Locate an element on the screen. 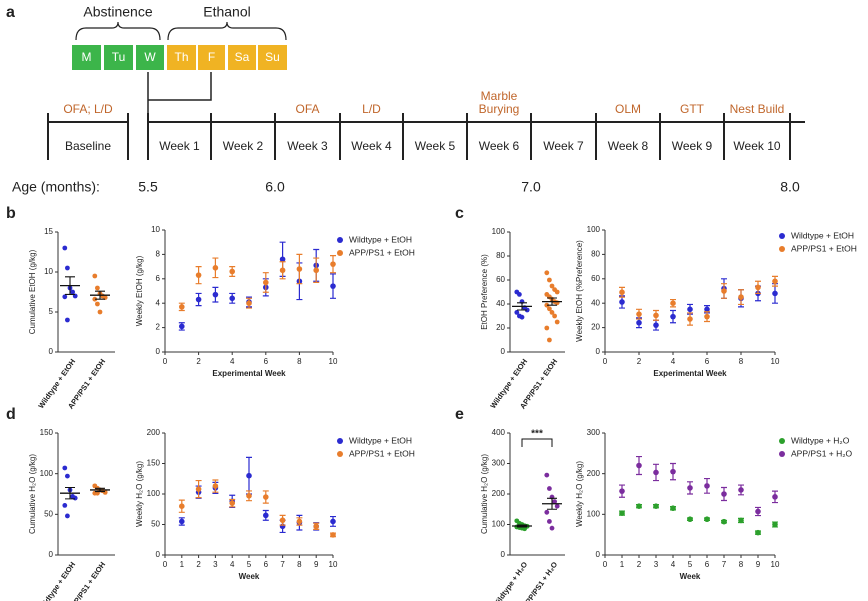 This screenshot has width=868, height=601. y-axis-title: Cumulative H₂O (g/kg) is located at coordinates (484, 494).